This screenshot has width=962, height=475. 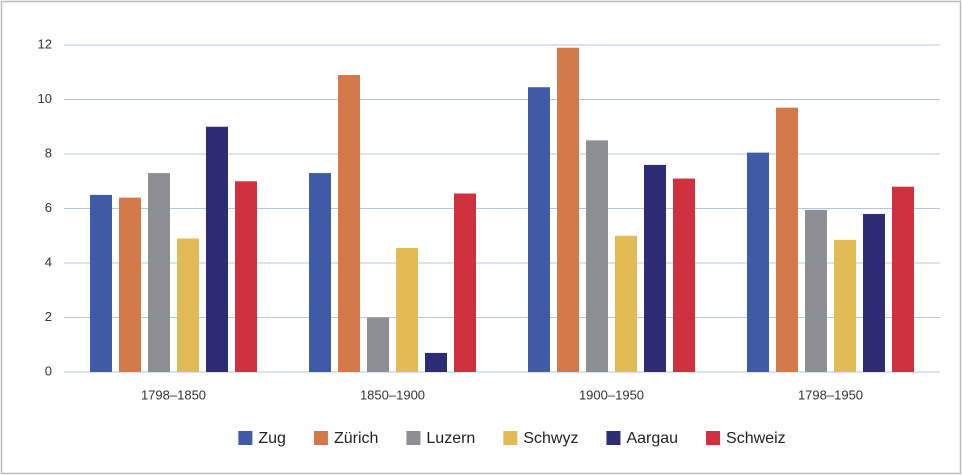 What do you see at coordinates (272, 438) in the screenshot?
I see `legend-label: Zug` at bounding box center [272, 438].